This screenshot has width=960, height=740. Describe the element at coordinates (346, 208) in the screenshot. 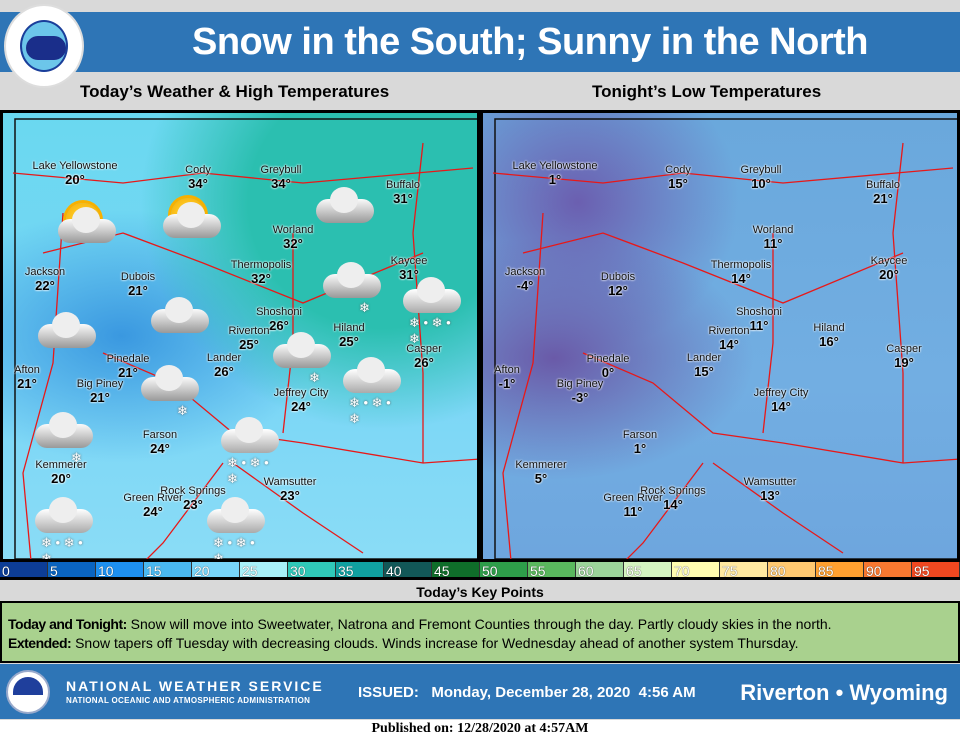

I see `cloudy-icon` at that location.